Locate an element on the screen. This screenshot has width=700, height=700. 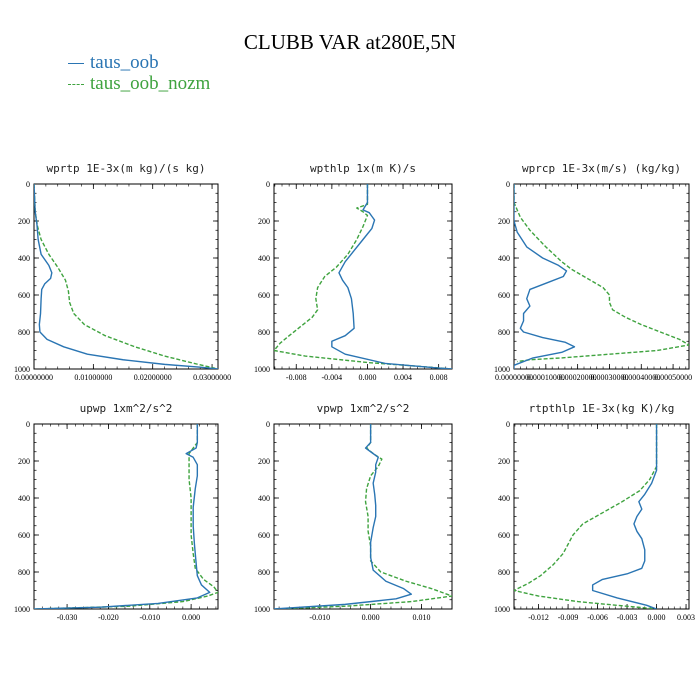
x-tick-label: -0.030 is located at coordinates (67, 617).